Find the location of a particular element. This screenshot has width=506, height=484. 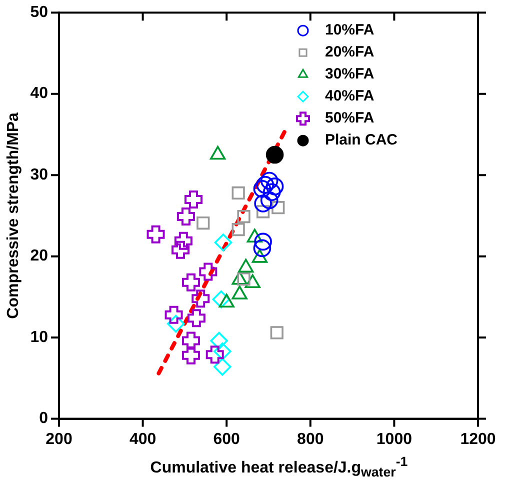

x-tick-label: 400 is located at coordinates (142, 439).